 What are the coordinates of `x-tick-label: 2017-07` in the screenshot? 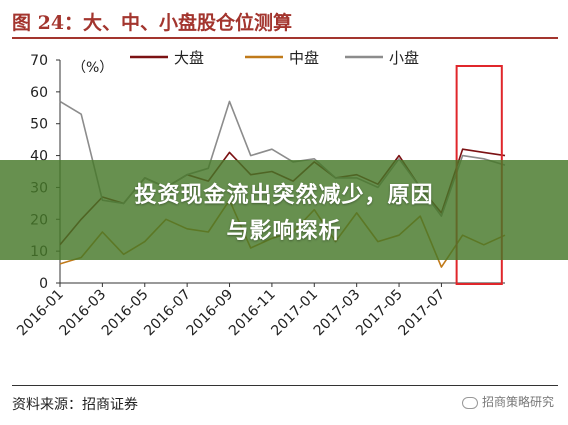 It's located at (422, 313).